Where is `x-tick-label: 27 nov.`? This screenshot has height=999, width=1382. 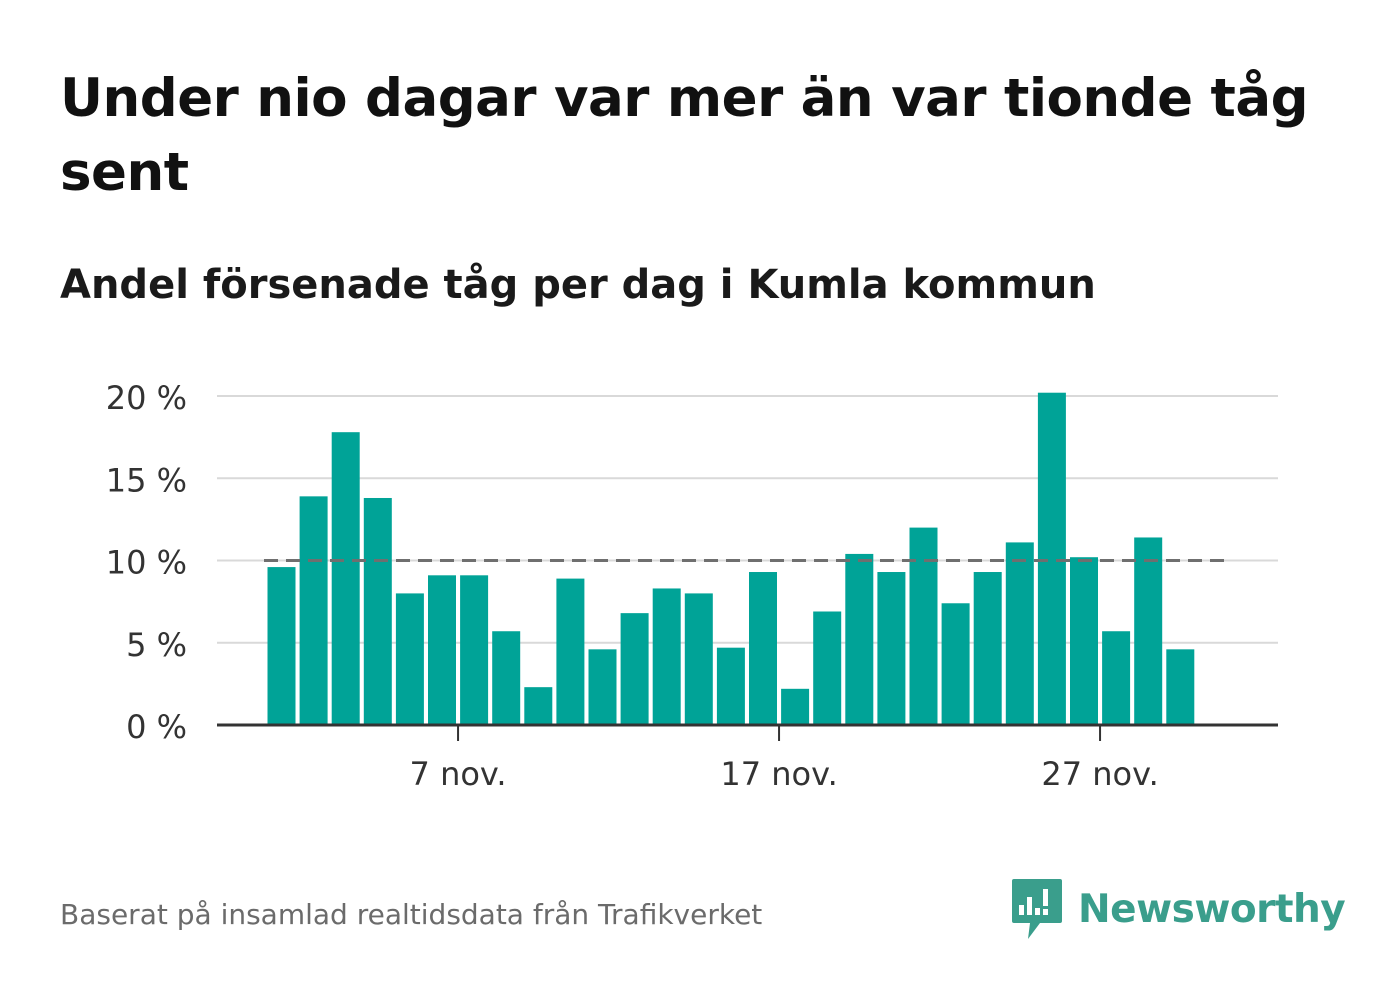
x-tick-label: 27 nov. is located at coordinates (1099, 774).